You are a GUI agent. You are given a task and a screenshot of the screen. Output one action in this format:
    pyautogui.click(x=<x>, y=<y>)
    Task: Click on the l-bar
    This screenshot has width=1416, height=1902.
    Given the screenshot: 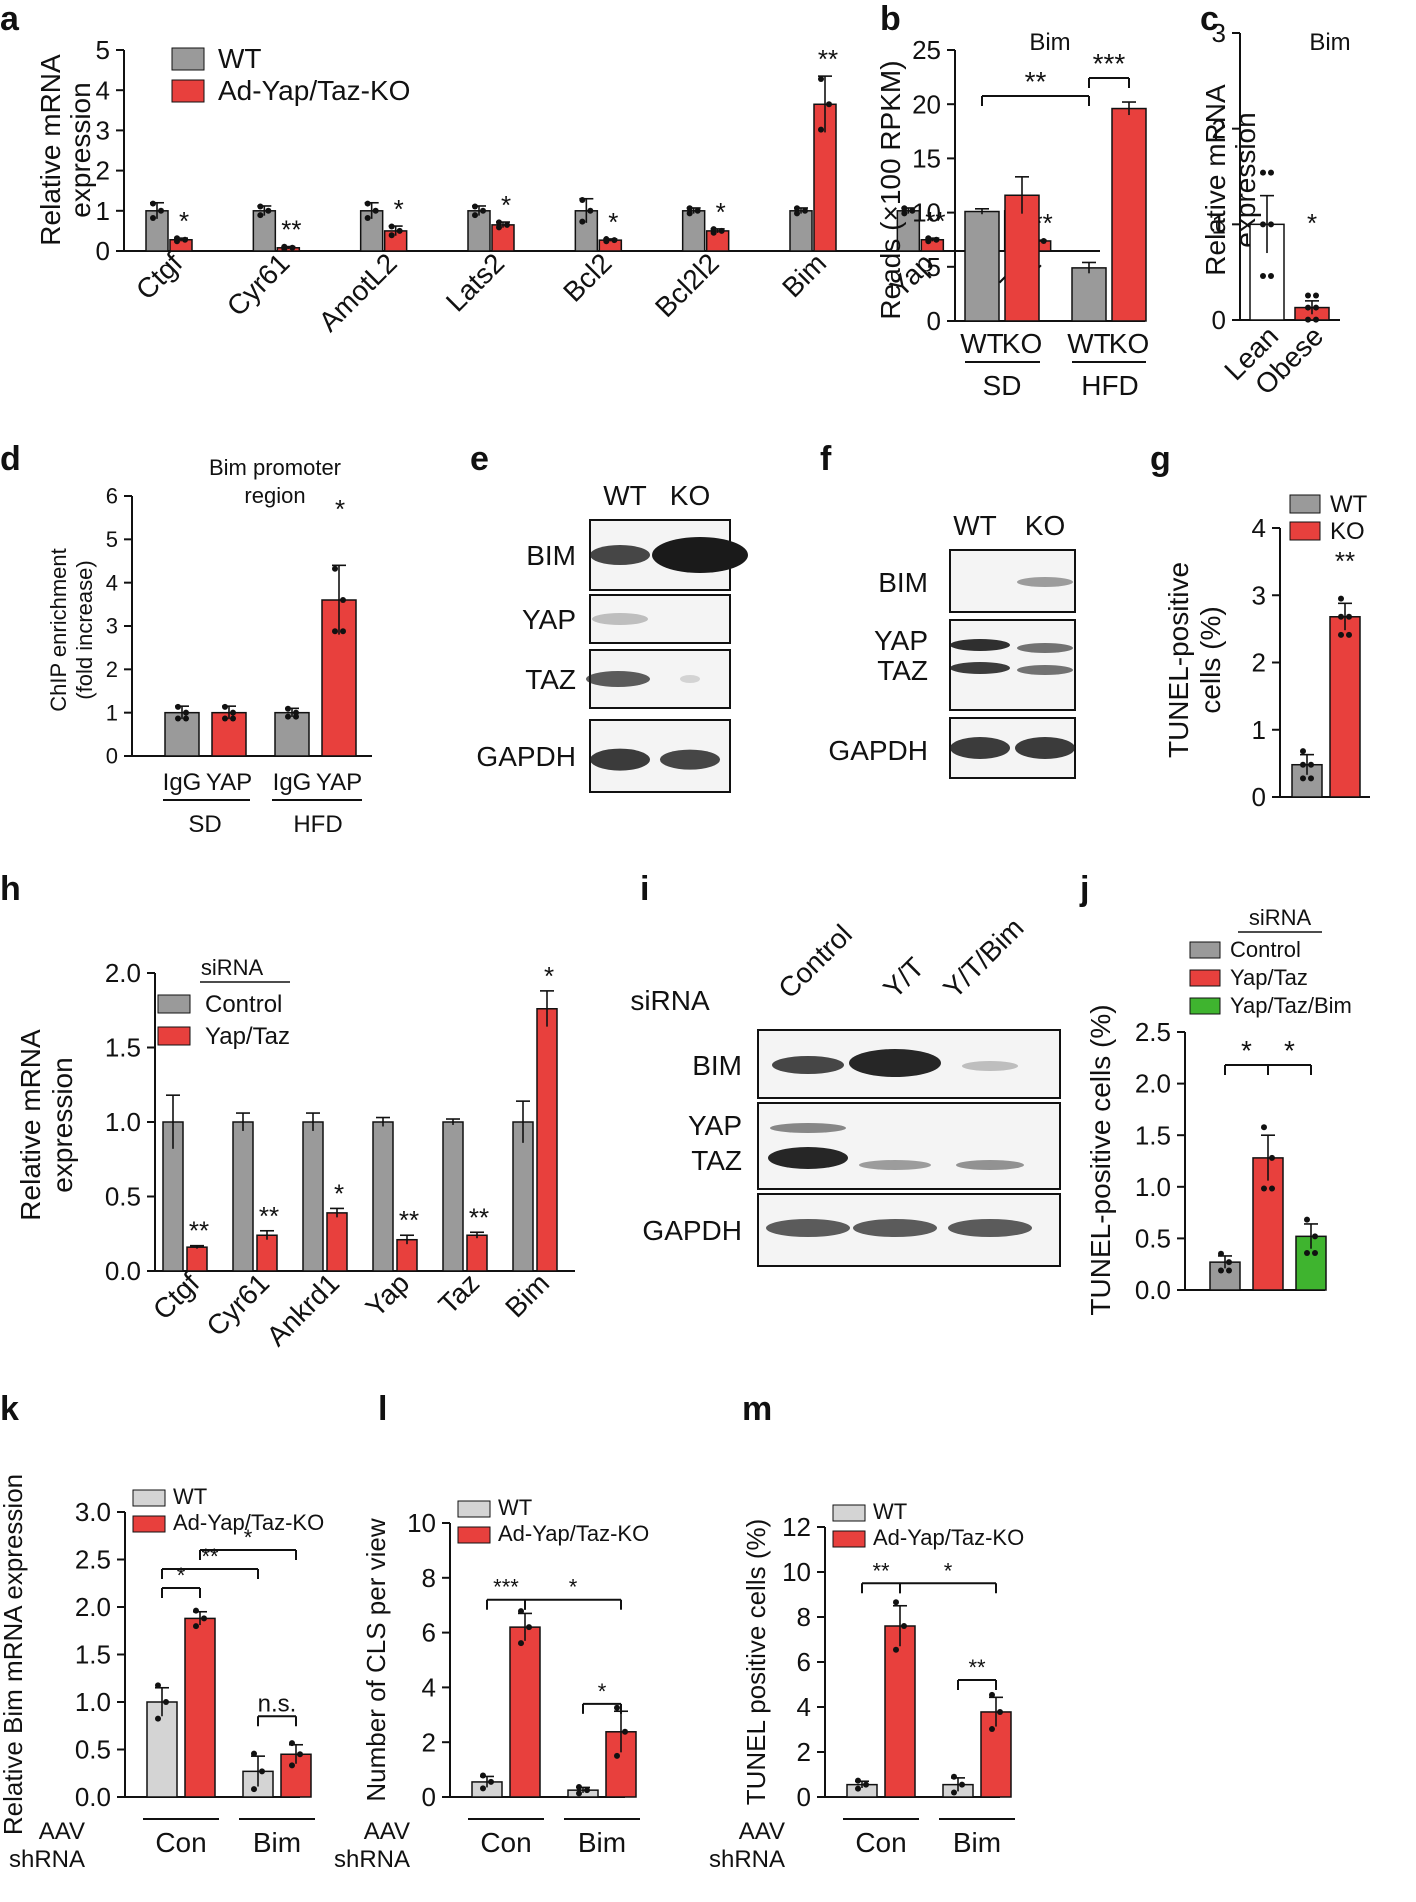 What is the action you would take?
    pyautogui.click(x=525, y=1712)
    